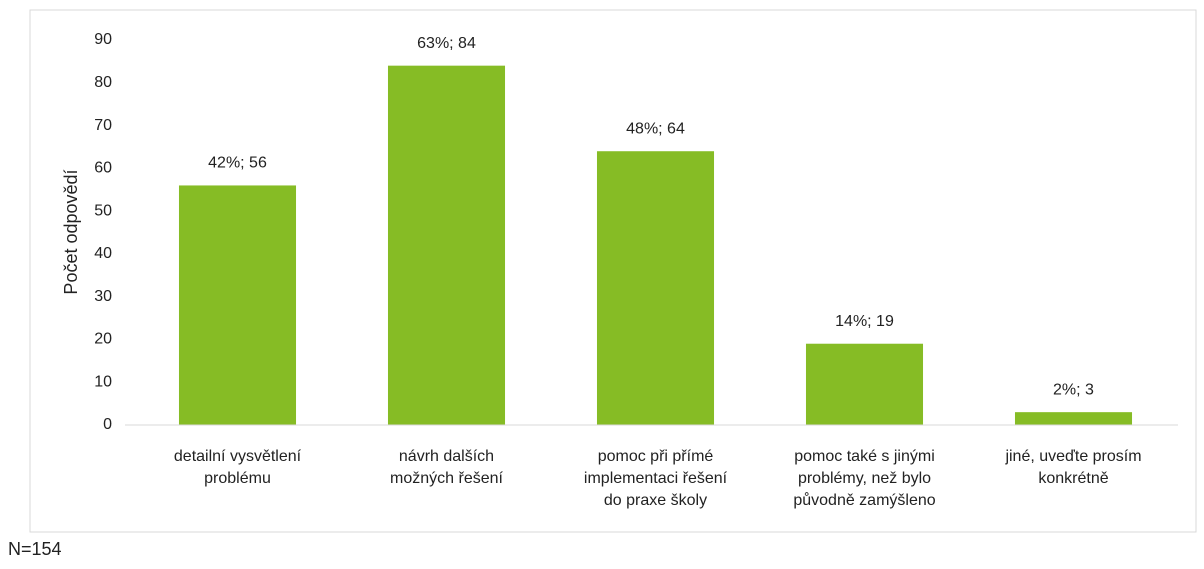  I want to click on y-tick-label: 20, so click(103, 339).